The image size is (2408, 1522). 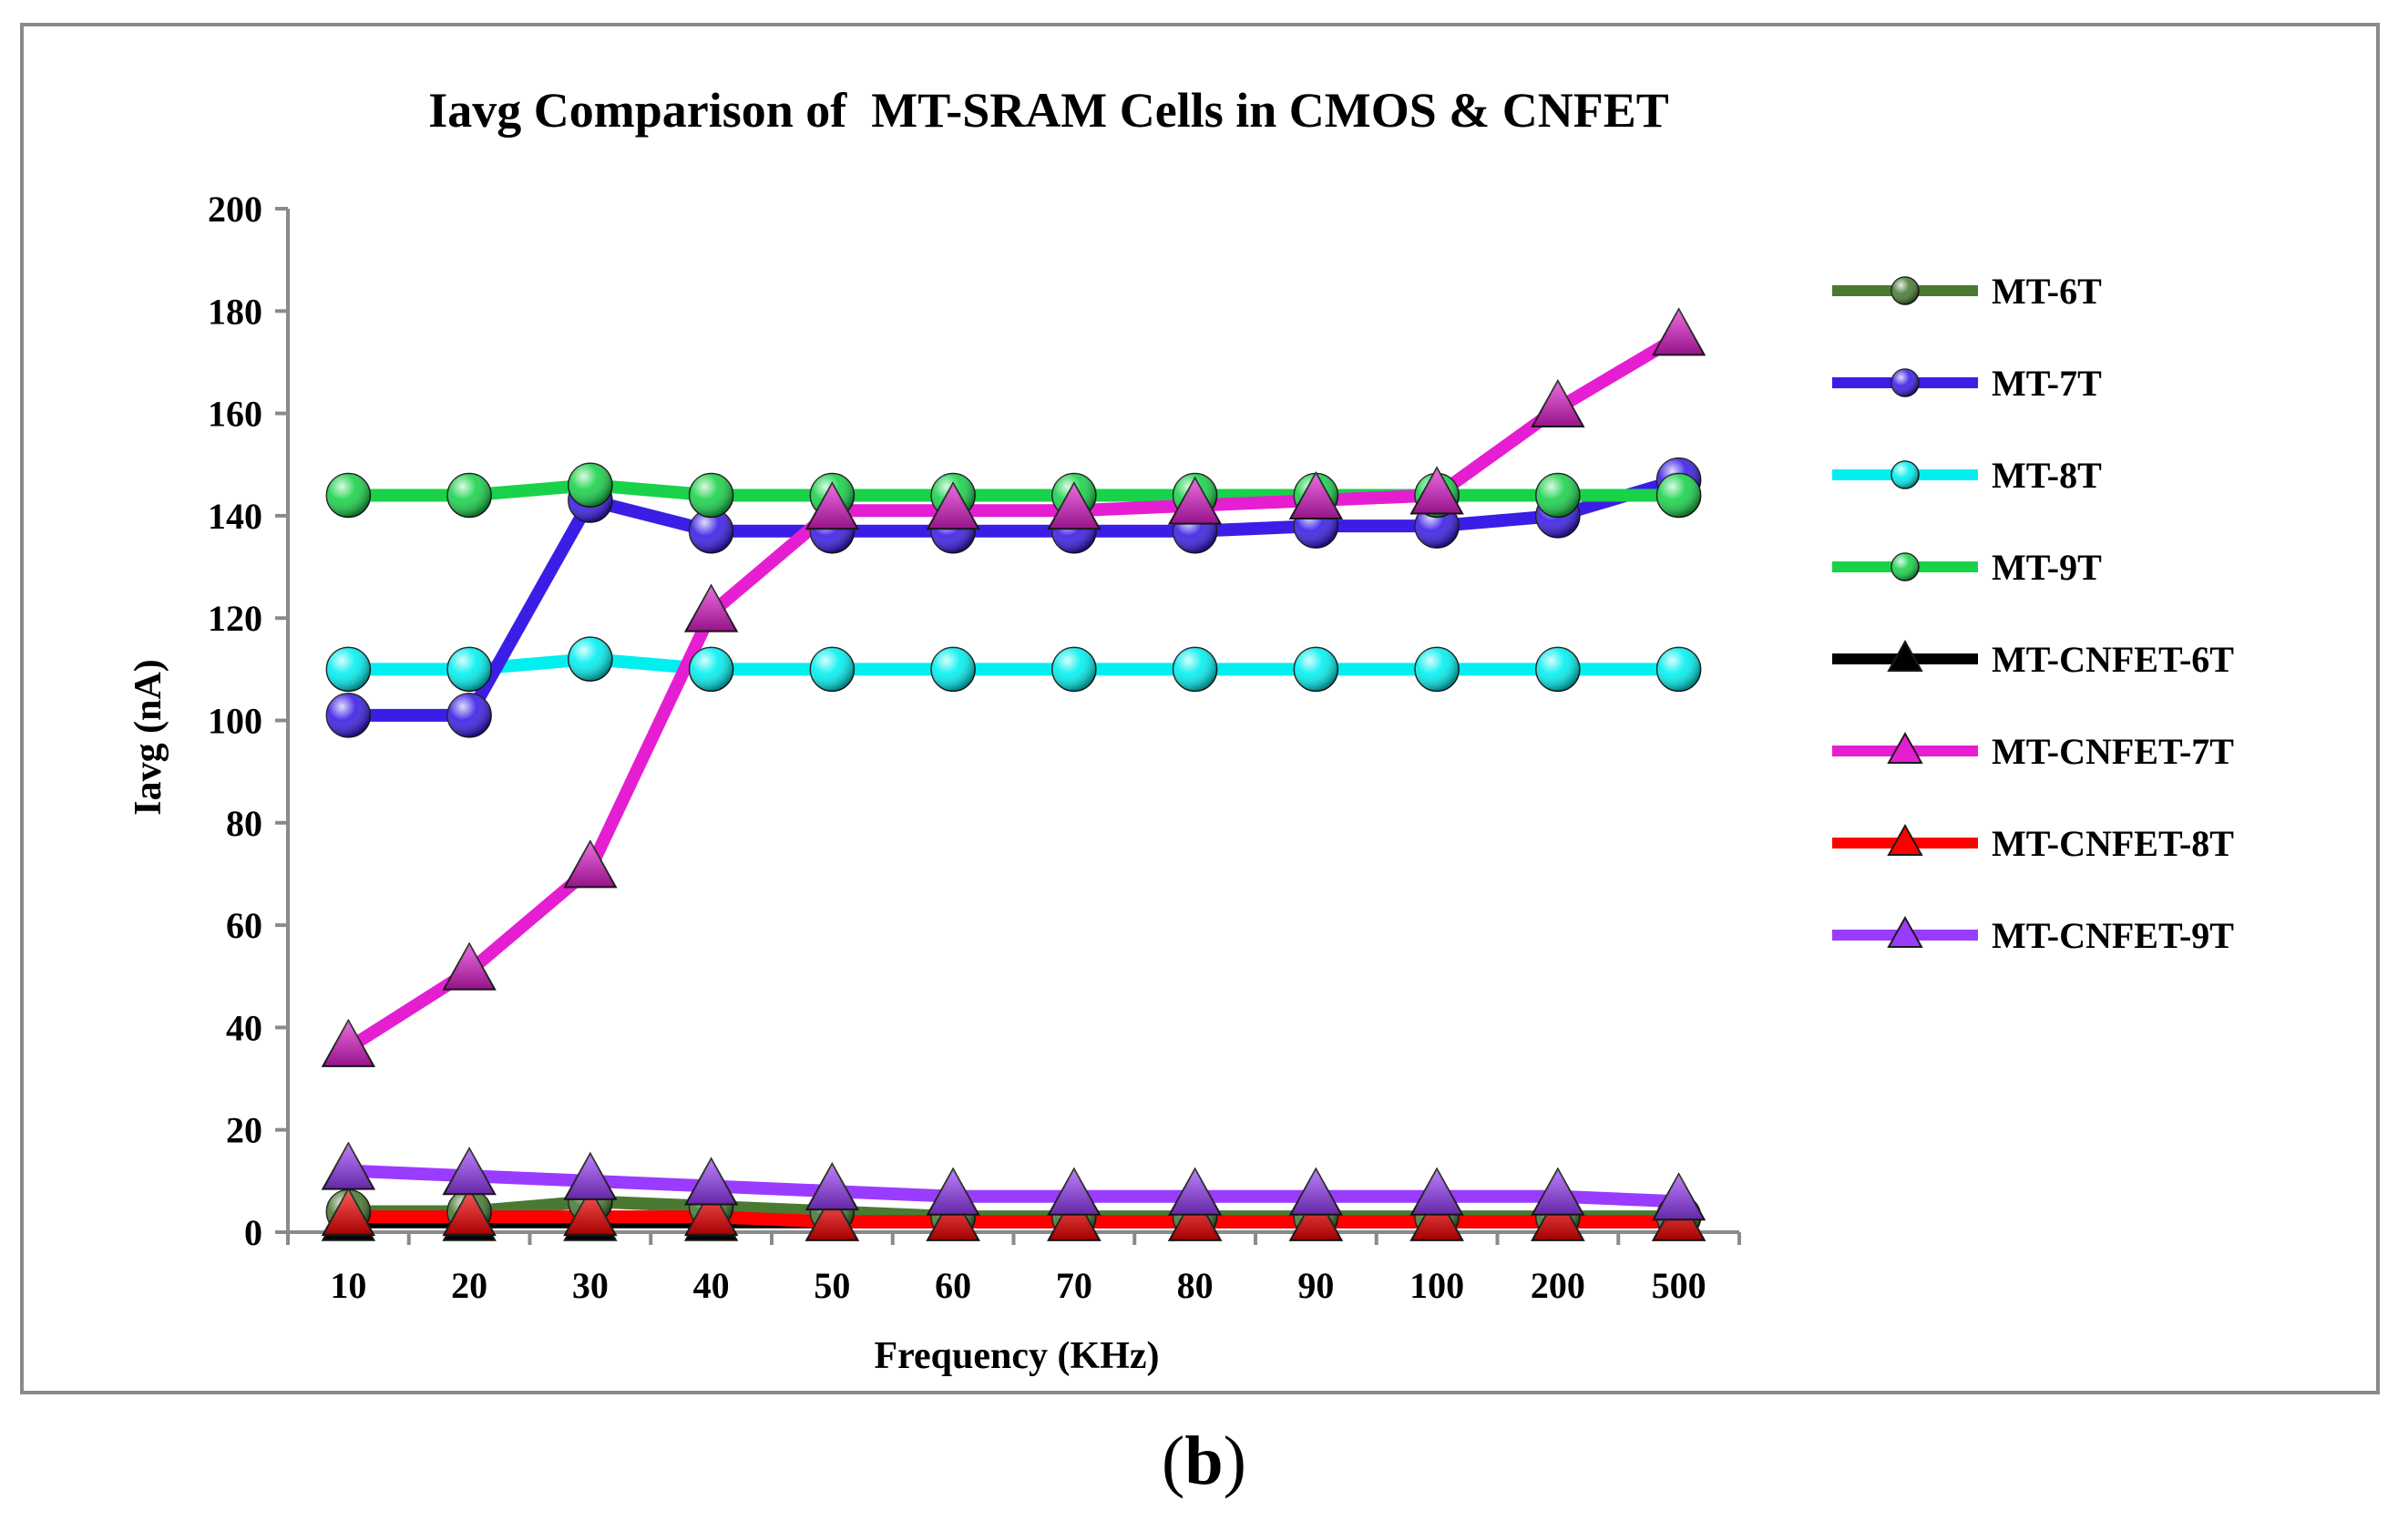 What do you see at coordinates (832, 1285) in the screenshot?
I see `x-tick-label: 50` at bounding box center [832, 1285].